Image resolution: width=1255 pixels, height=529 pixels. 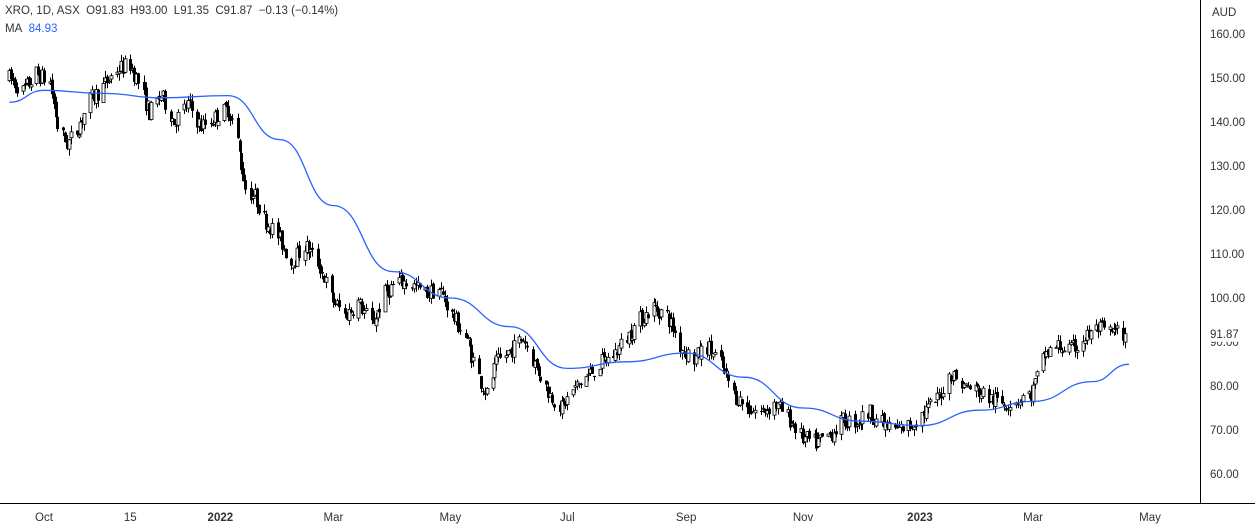 I want to click on currency-label: AUD, so click(x=1224, y=13).